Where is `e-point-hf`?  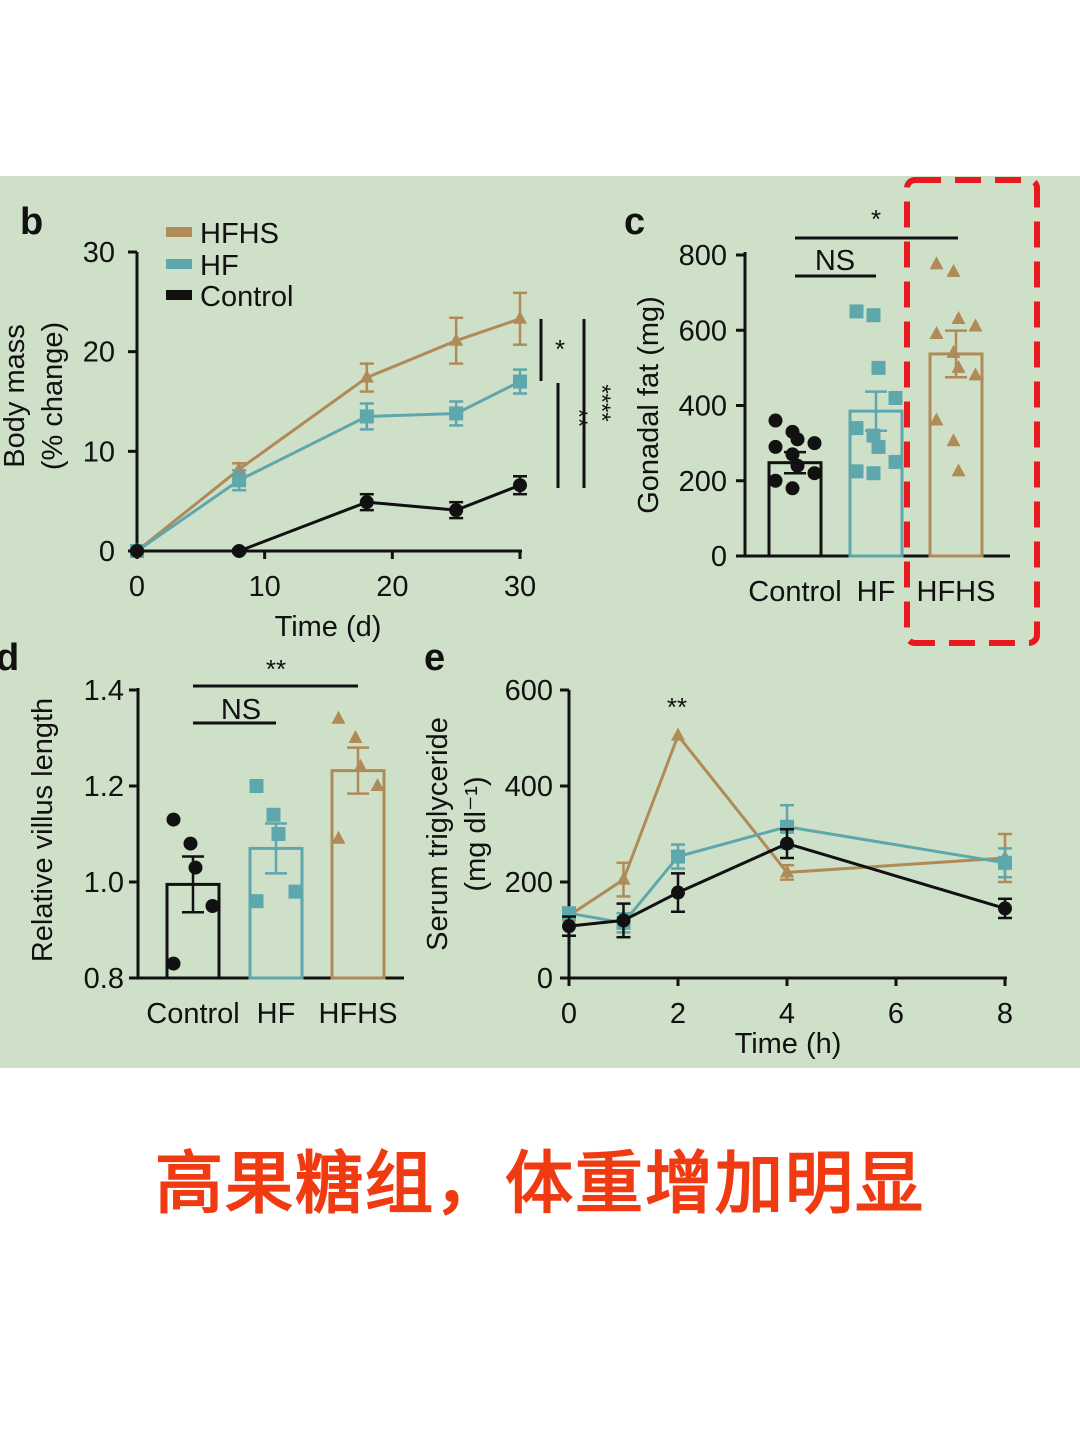 e-point-hf is located at coordinates (1005, 862).